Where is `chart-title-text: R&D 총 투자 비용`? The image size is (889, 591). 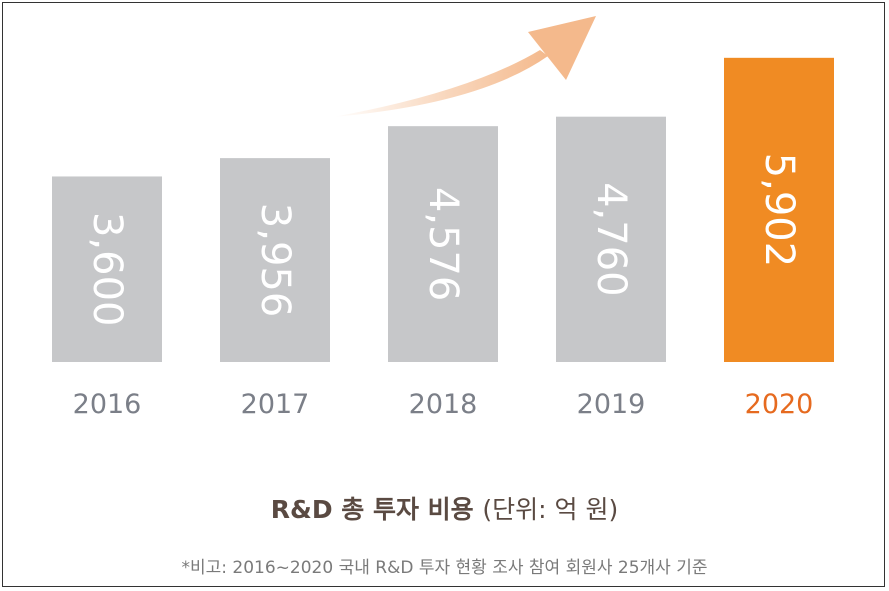
chart-title-text: R&D 총 투자 비용 is located at coordinates (372, 509).